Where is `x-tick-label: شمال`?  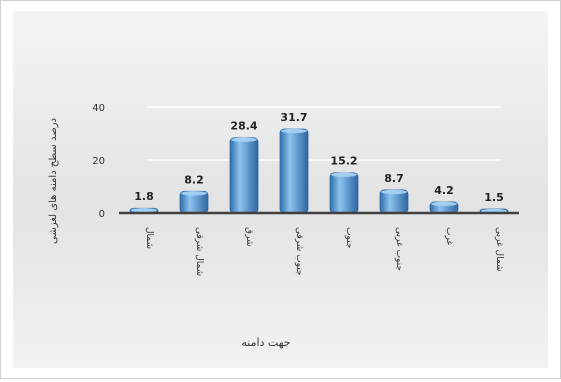
x-tick-label: شمال is located at coordinates (149, 238).